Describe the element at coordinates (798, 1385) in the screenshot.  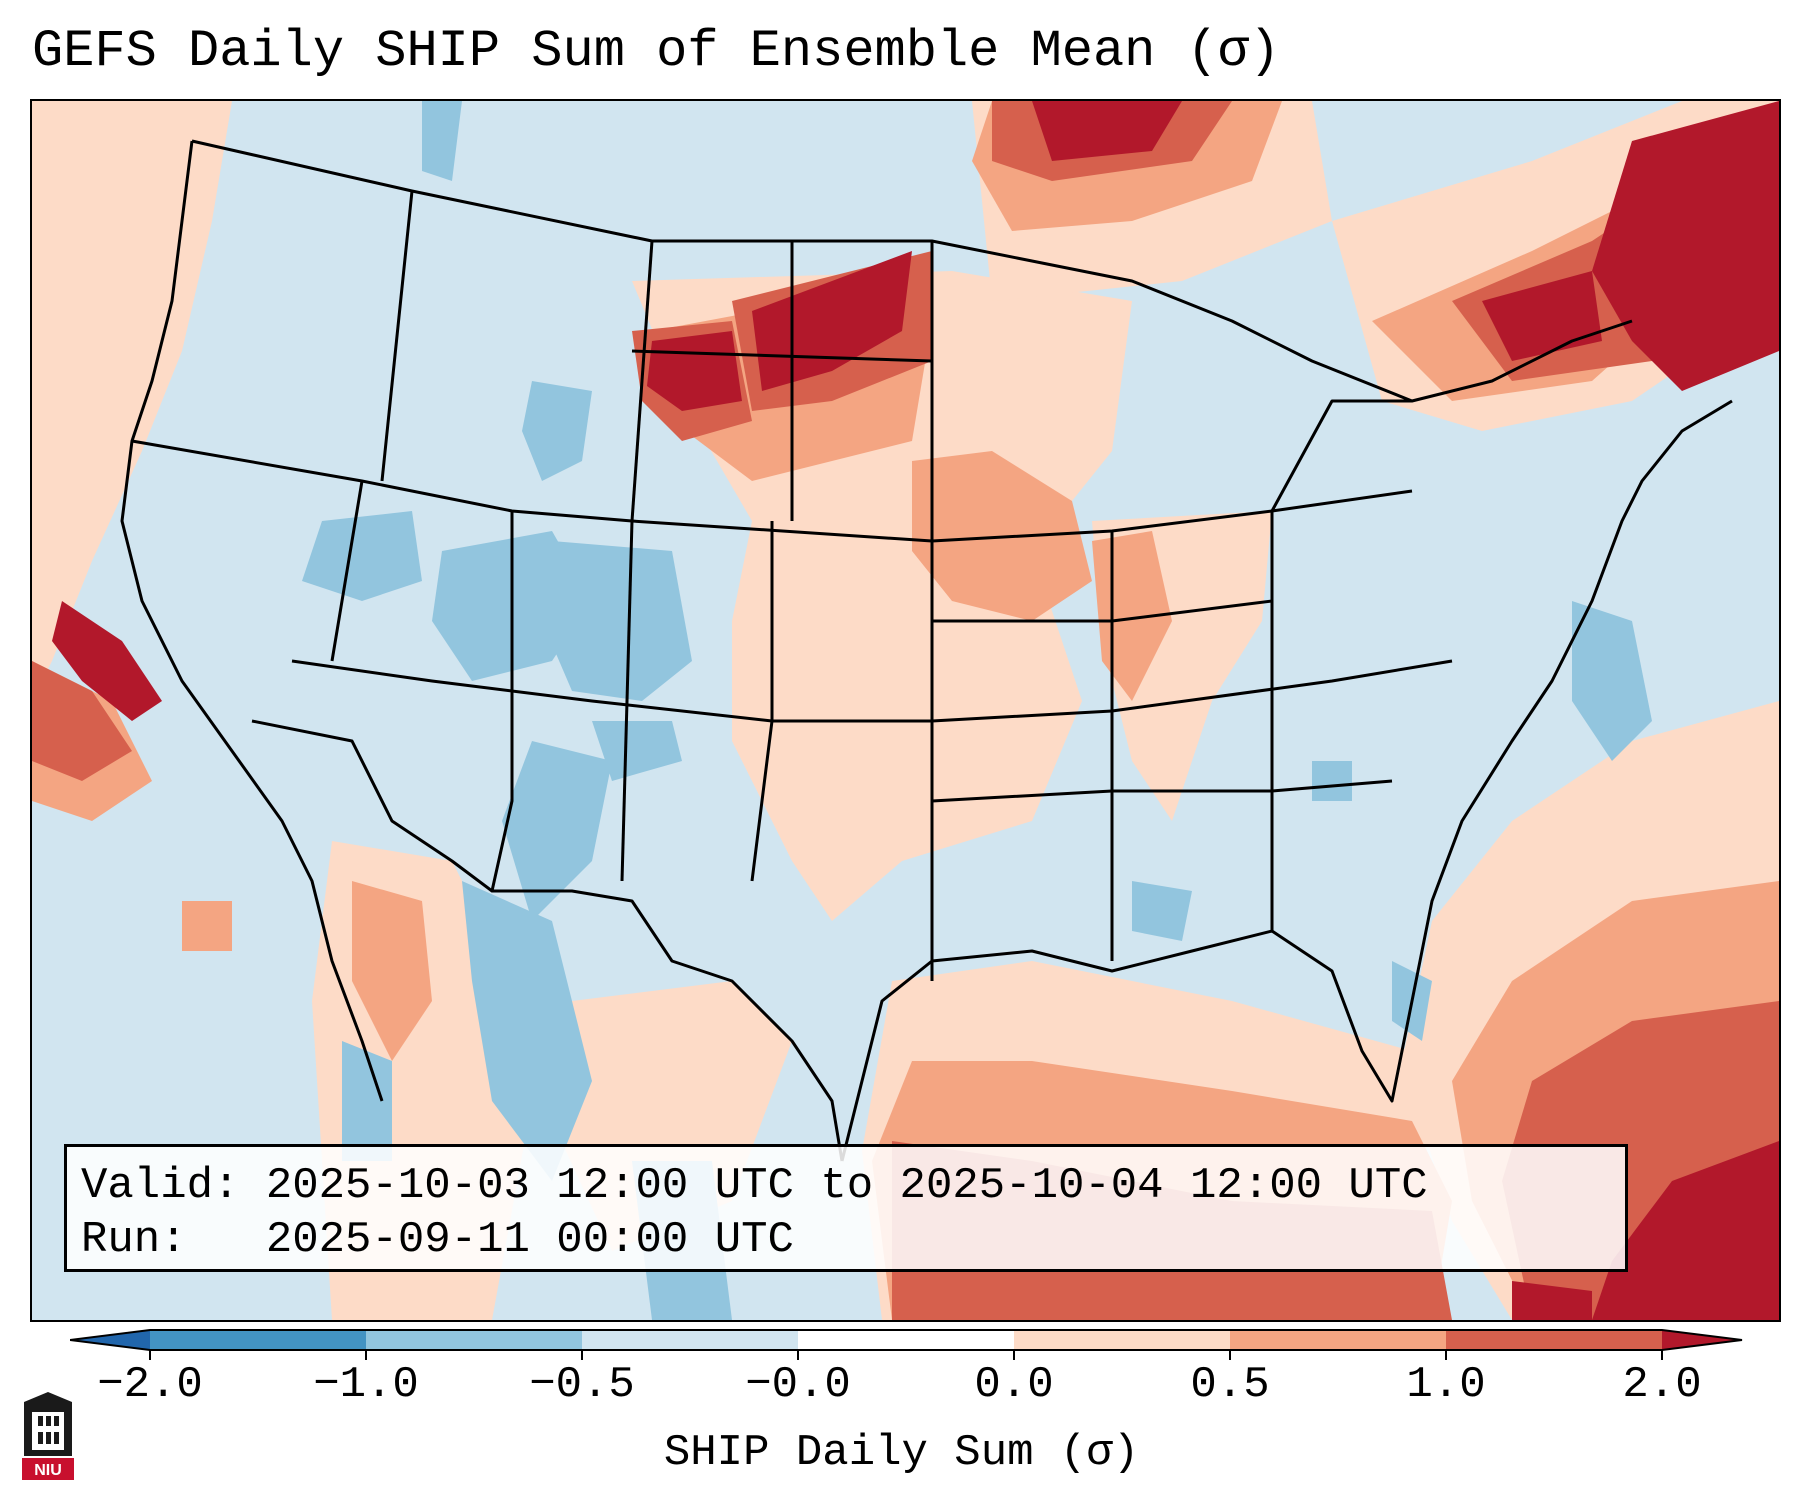
I see `tick-label: −0.0` at that location.